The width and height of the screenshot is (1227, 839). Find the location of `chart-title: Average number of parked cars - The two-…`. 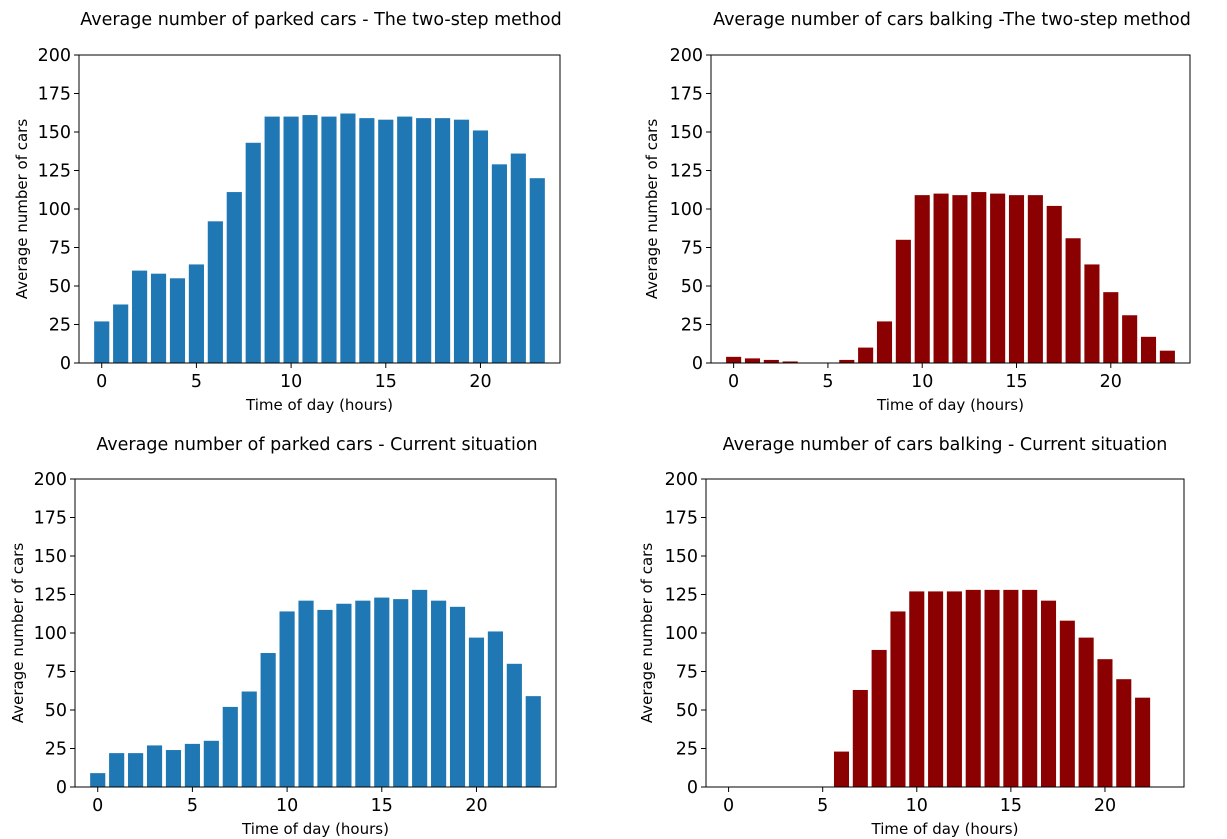

chart-title: Average number of parked cars - The two-… is located at coordinates (320, 20).